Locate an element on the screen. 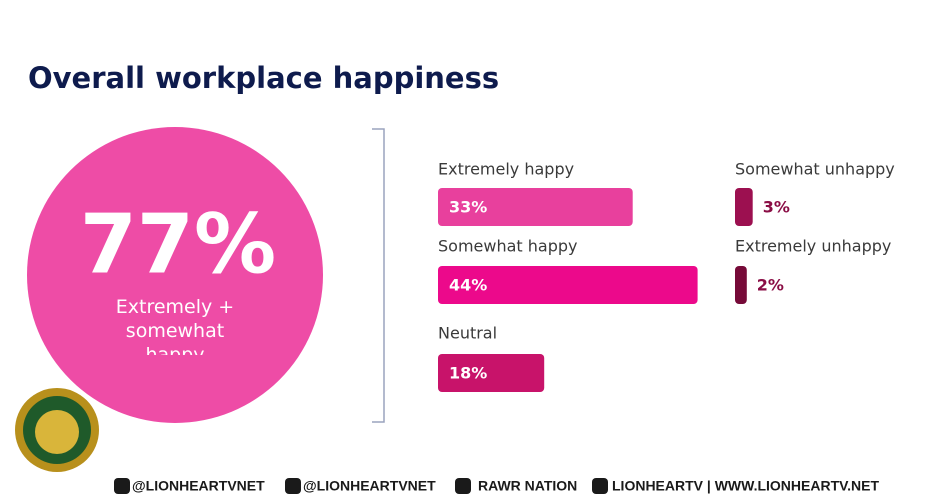 The width and height of the screenshot is (940, 500). category-label: Somewhat unhappy is located at coordinates (815, 169).